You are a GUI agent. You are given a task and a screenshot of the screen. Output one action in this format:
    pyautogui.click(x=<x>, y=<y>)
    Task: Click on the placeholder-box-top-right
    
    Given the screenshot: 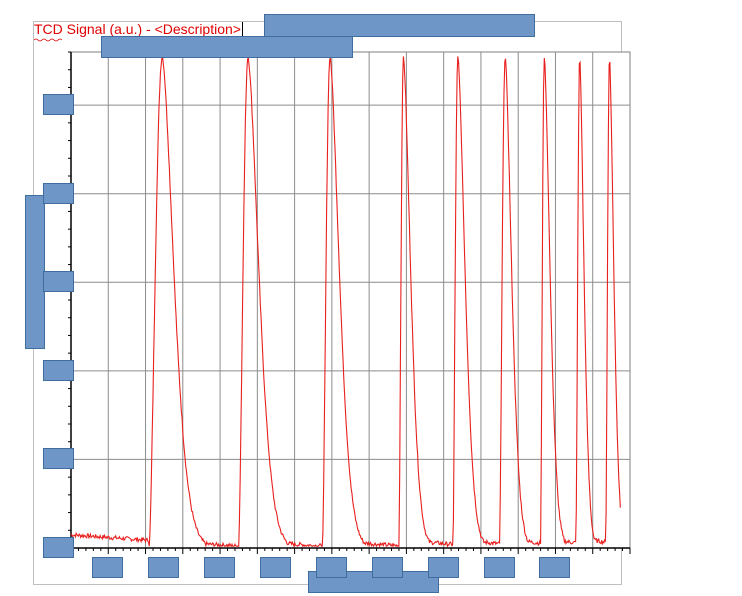 What is the action you would take?
    pyautogui.click(x=399, y=25)
    